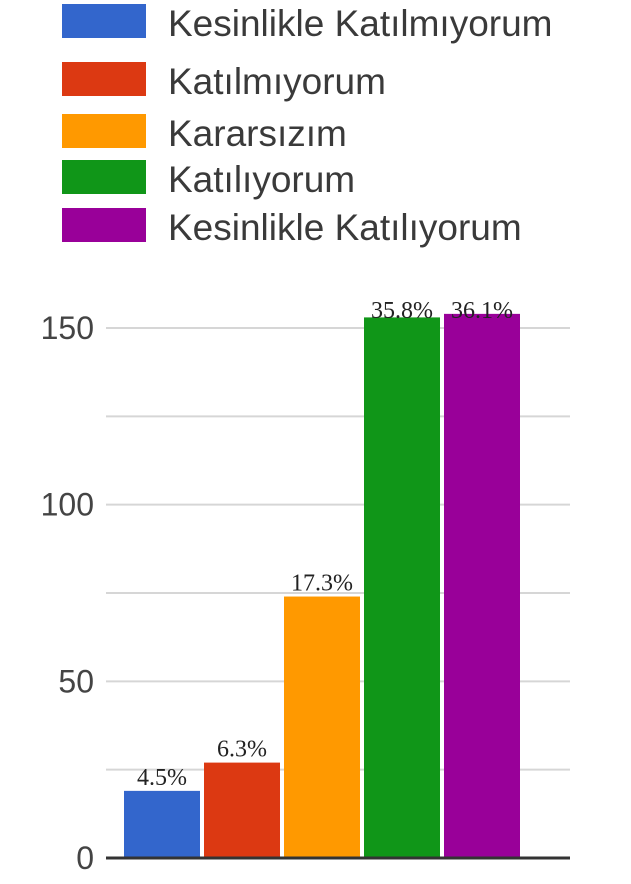 This screenshot has height=884, width=631. Describe the element at coordinates (360, 23) in the screenshot. I see `legend-label-kesinlikle-katilmiyorum: Kesinlikle Katılmıyorum` at that location.